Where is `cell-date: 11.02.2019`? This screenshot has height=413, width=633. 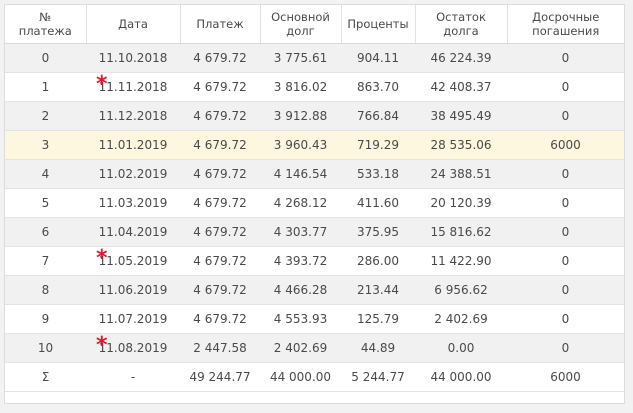 cell-date: 11.02.2019 is located at coordinates (133, 174).